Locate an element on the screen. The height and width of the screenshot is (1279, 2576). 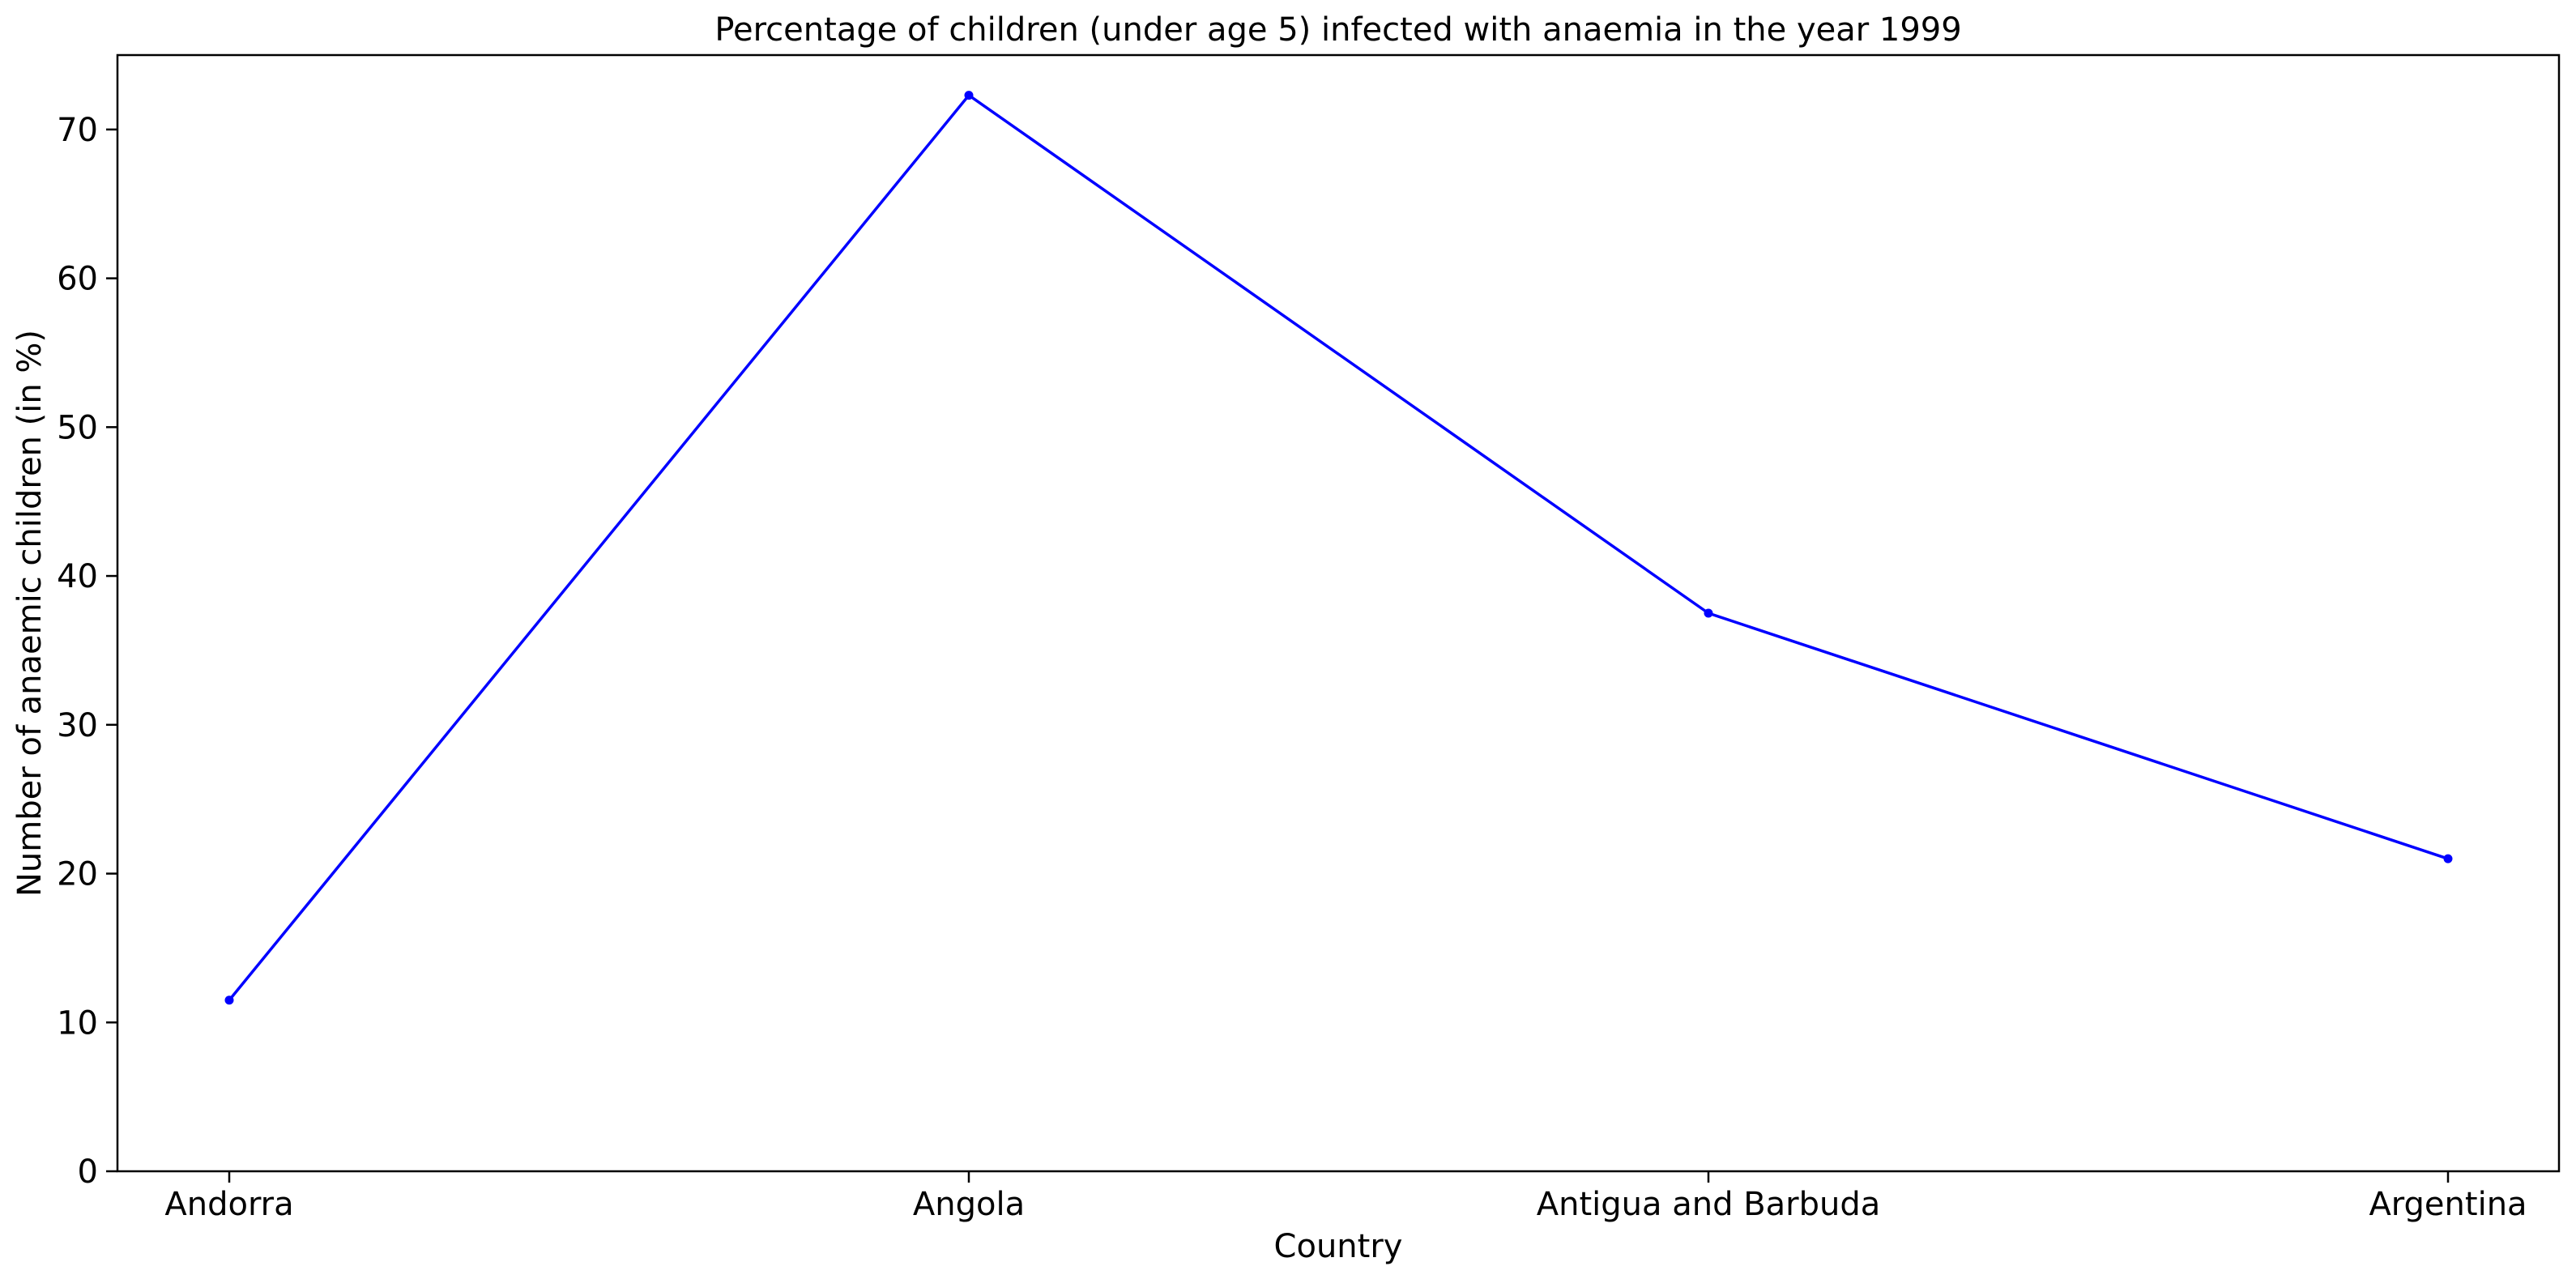
y-axis-label: Number of anaemic children (in %) is located at coordinates (30, 613).